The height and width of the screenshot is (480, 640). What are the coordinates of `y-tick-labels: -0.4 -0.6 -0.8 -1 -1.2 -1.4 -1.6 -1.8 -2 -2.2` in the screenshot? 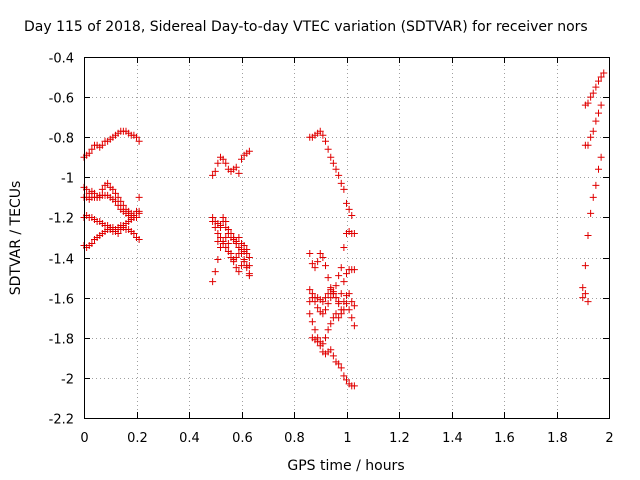 It's located at (61, 240).